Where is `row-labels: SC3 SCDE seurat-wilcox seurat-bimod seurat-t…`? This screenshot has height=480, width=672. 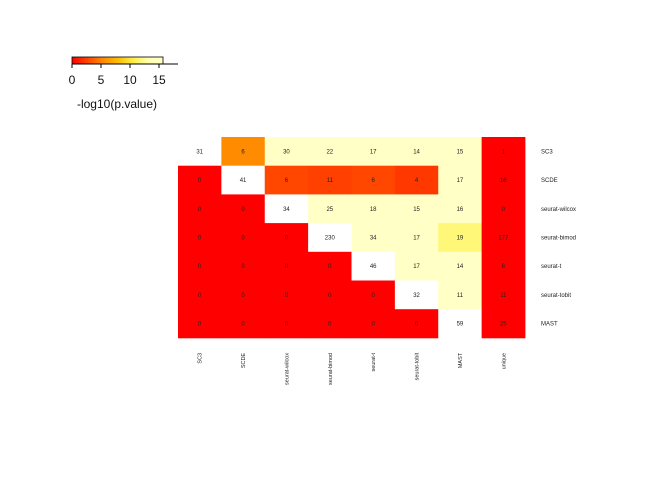 row-labels: SC3 SCDE seurat-wilcox seurat-bimod seurat-t… is located at coordinates (558, 238).